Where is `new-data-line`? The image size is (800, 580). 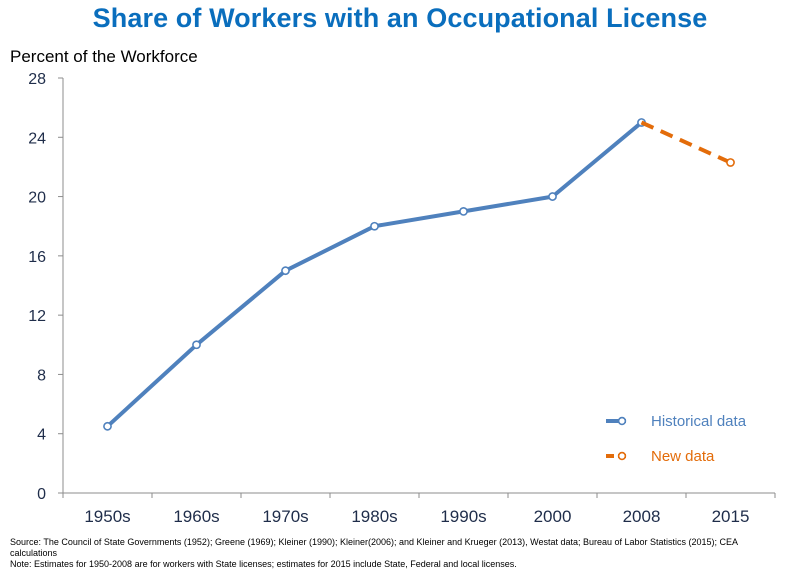
new-data-line is located at coordinates (686, 142).